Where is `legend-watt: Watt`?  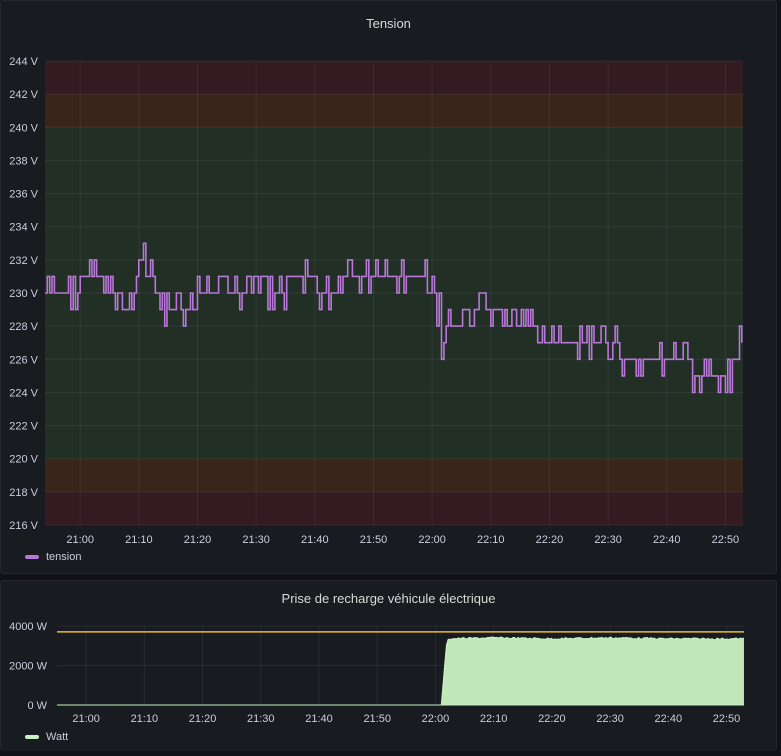
legend-watt: Watt is located at coordinates (46, 737).